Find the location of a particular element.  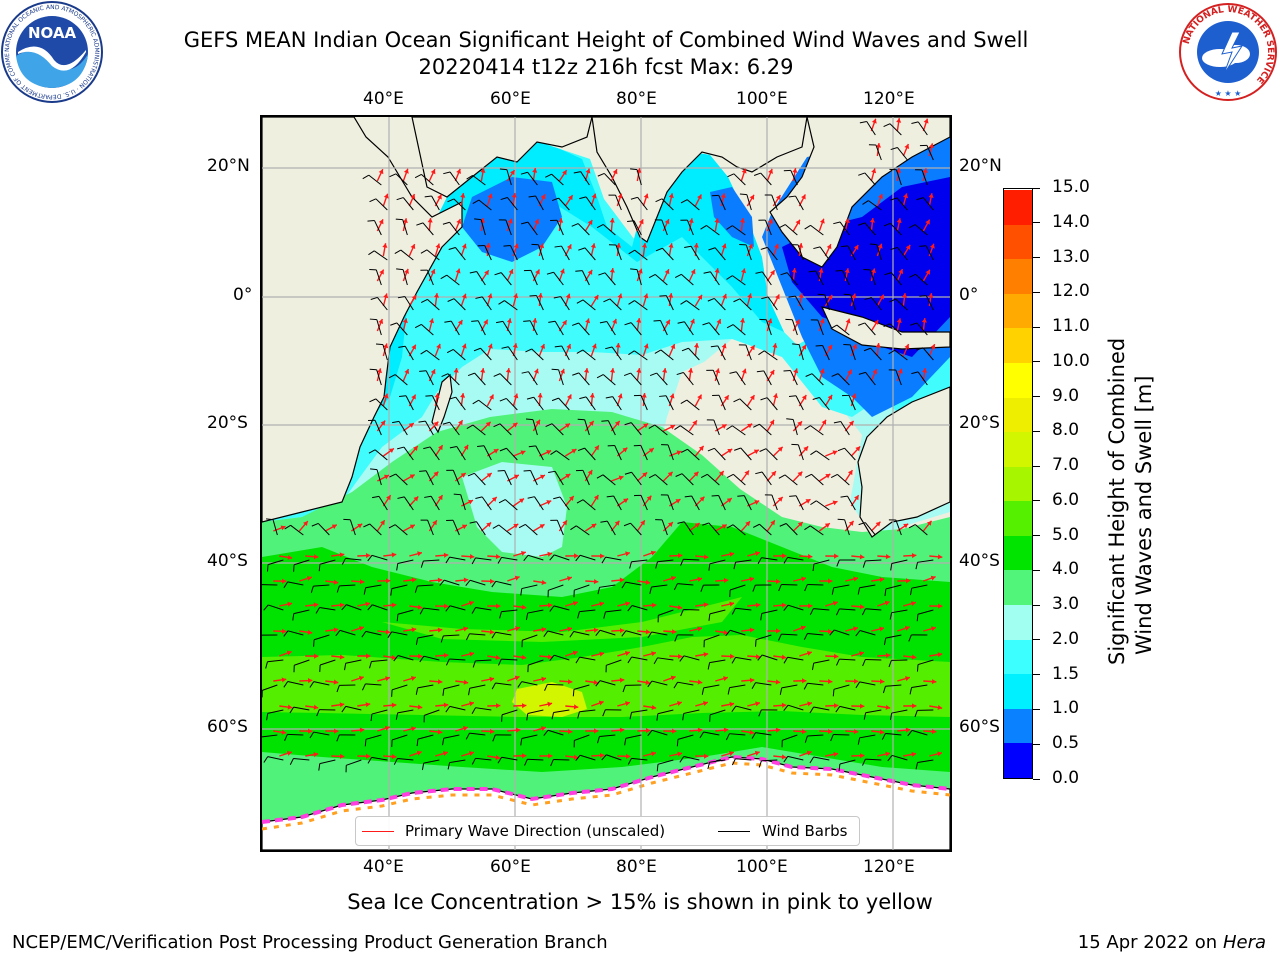

colorbar-segment is located at coordinates (1018, 207).